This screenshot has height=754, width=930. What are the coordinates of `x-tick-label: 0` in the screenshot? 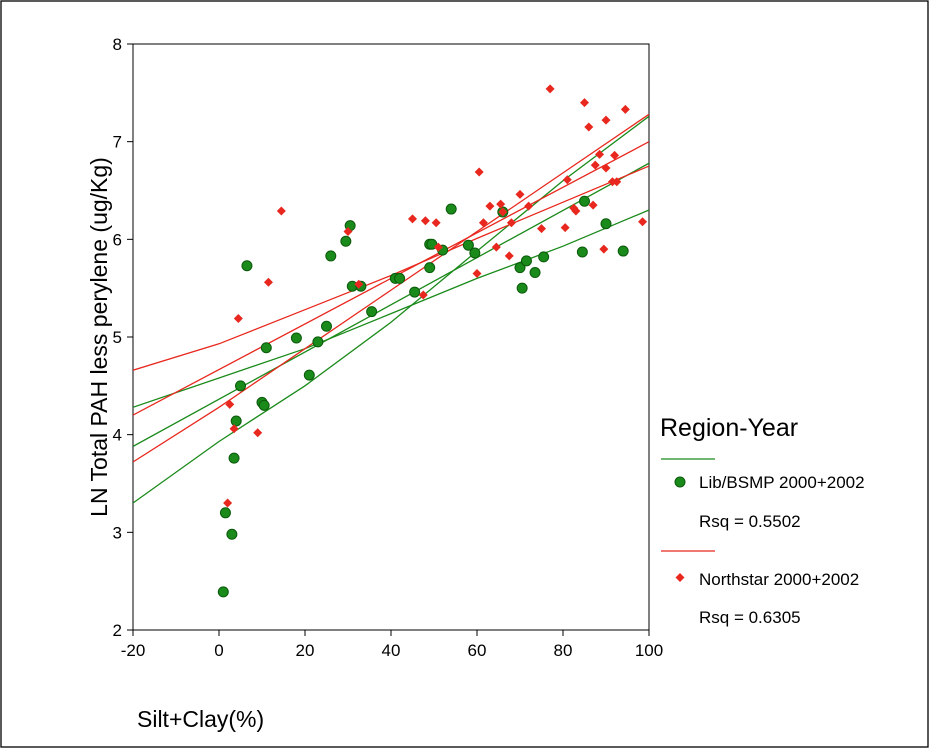 It's located at (218, 650).